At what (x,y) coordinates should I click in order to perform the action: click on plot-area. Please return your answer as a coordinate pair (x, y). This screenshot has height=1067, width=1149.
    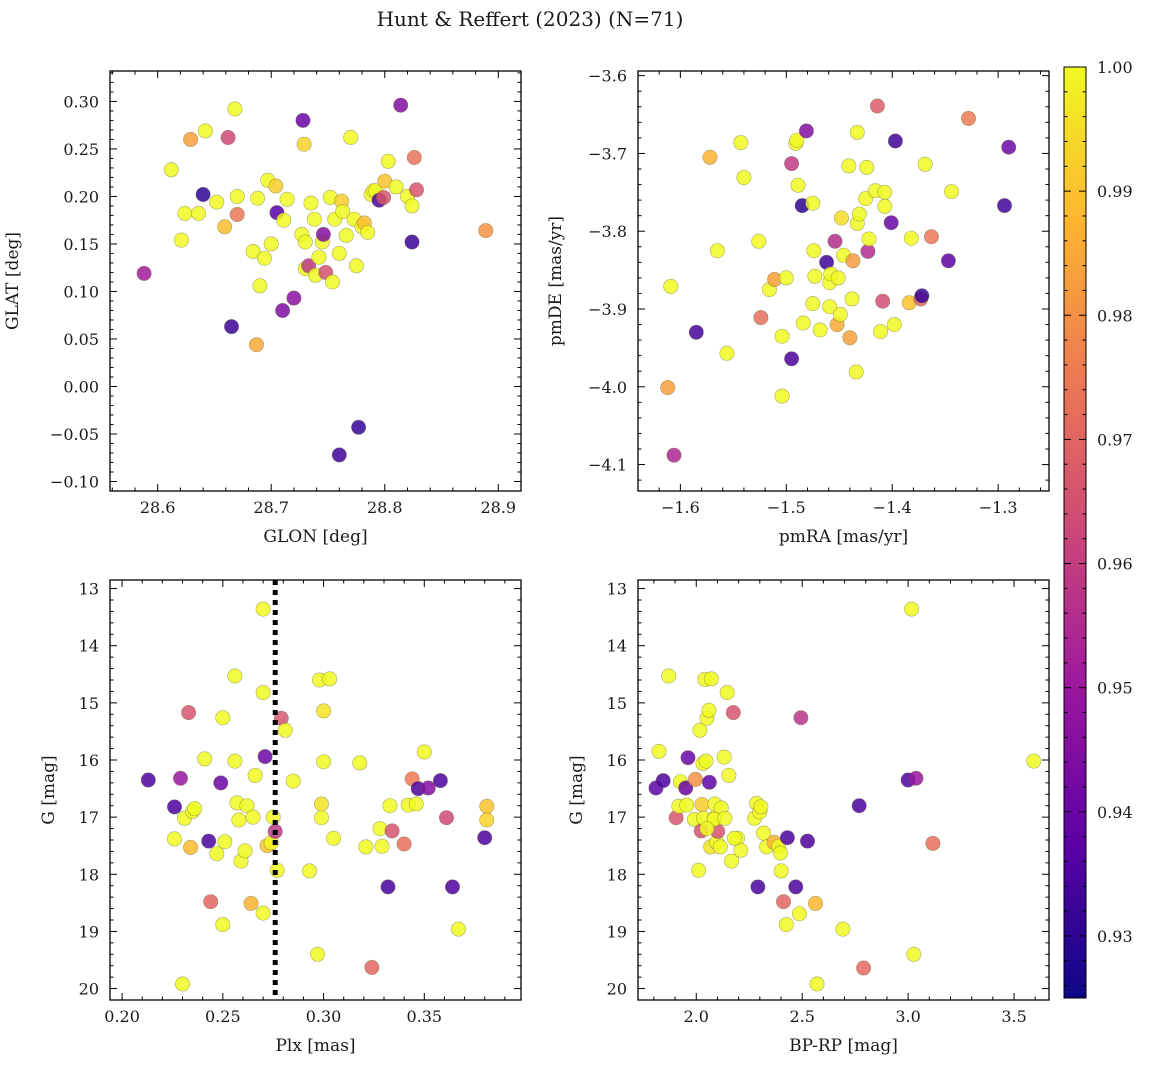
    Looking at the image, I should click on (843, 790).